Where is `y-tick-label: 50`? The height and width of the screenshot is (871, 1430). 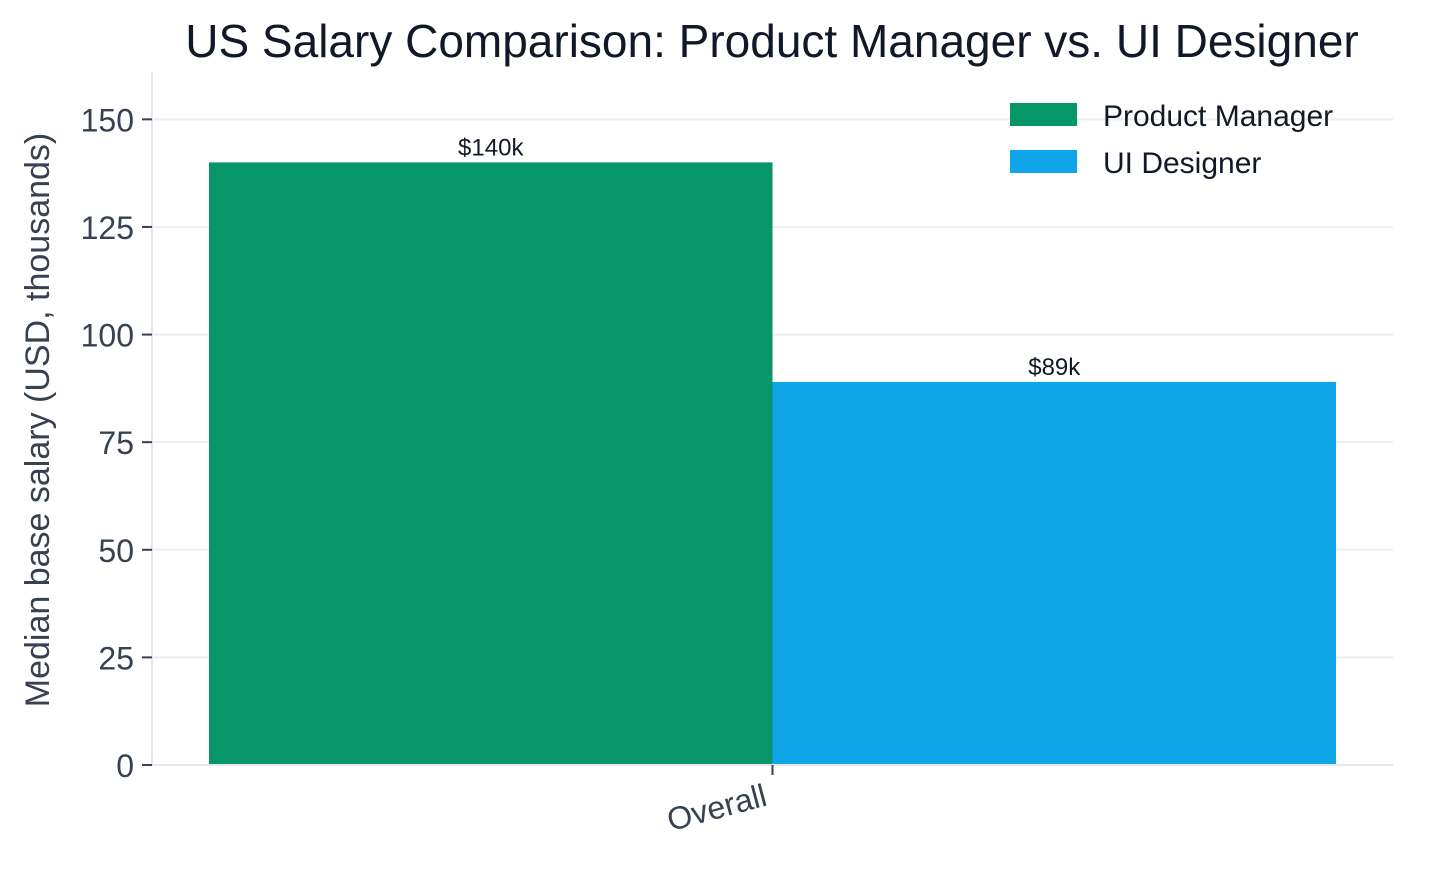 y-tick-label: 50 is located at coordinates (116, 551).